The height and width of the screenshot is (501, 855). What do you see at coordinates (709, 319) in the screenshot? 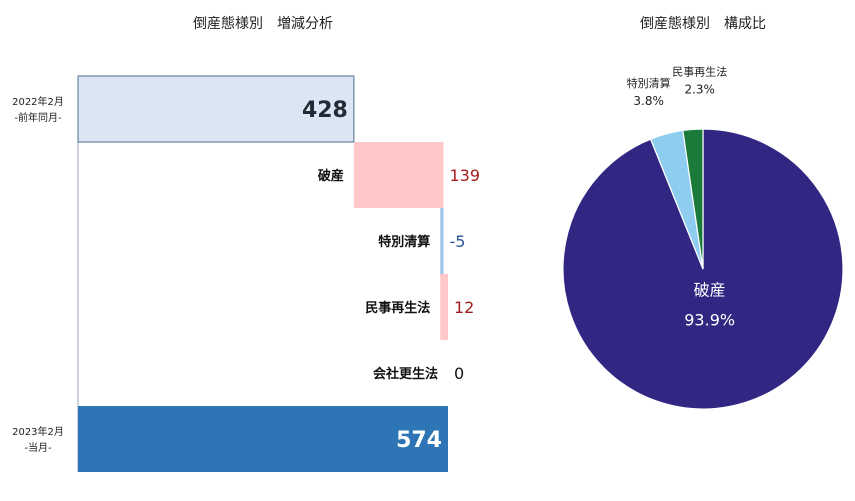
I see `pie-value-slice-1: 93.9%` at bounding box center [709, 319].